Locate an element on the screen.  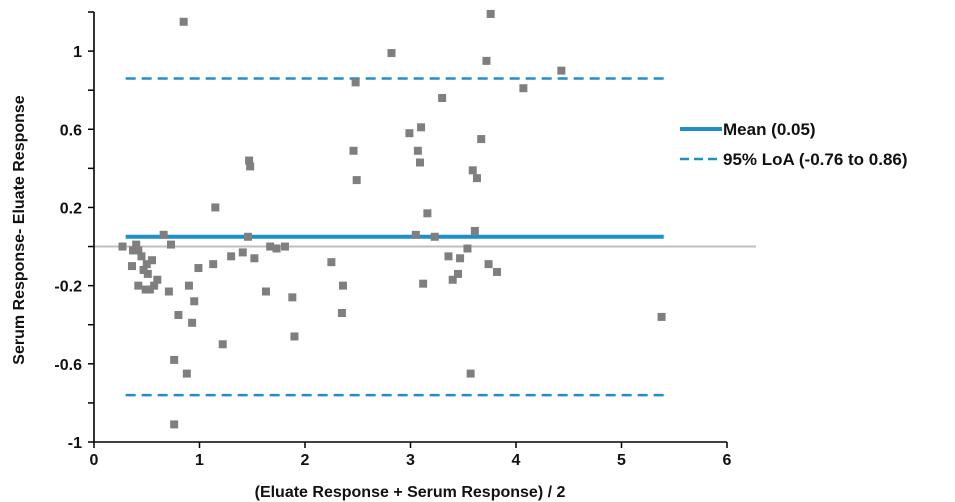
y-tick-label: -0.6 is located at coordinates (68, 365).